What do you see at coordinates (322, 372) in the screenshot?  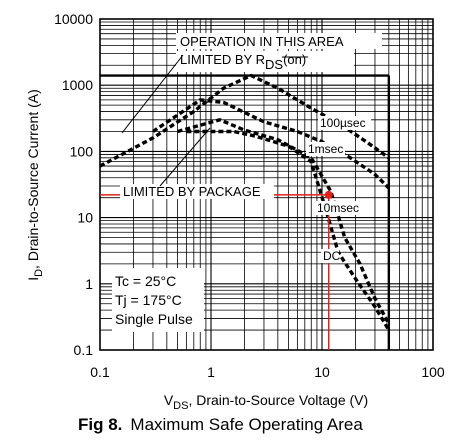 I see `x-tick-label: 10` at bounding box center [322, 372].